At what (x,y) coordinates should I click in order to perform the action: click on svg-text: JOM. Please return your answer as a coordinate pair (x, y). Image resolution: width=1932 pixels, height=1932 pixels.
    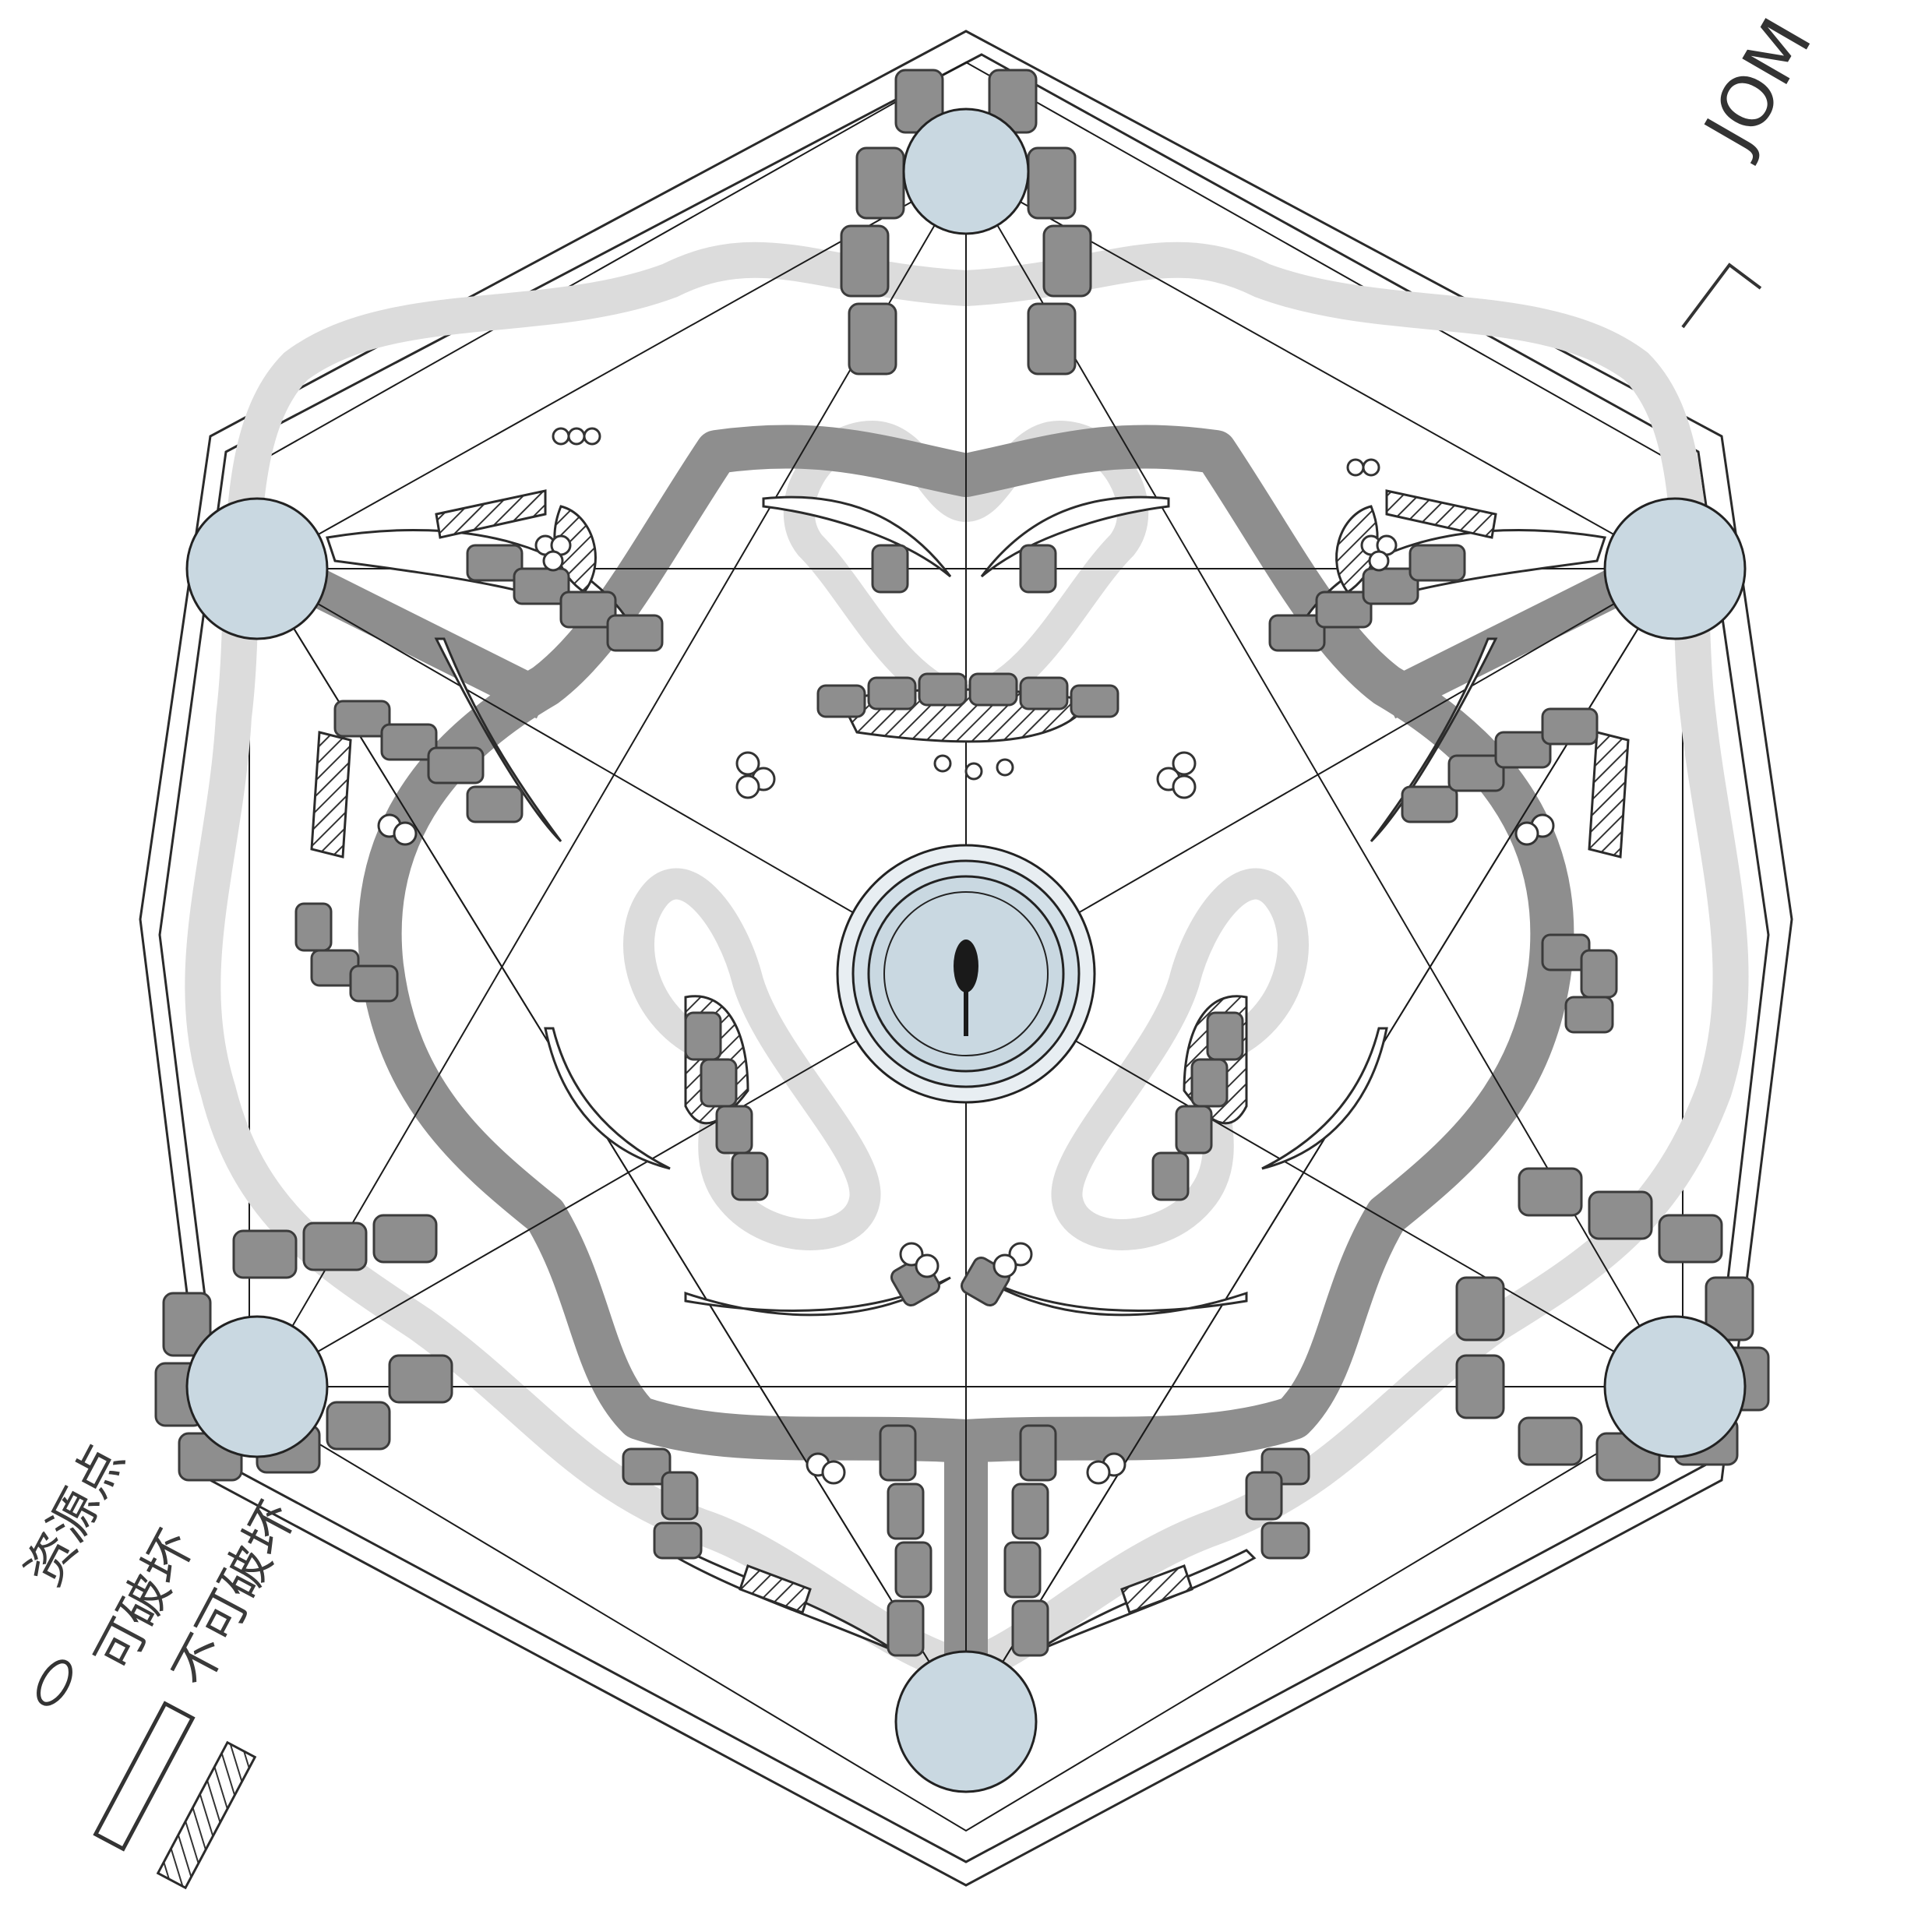
    Looking at the image, I should click on (1758, 86).